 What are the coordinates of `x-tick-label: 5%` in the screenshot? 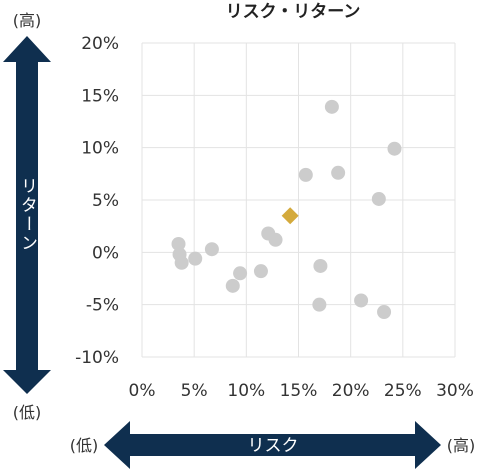 It's located at (194, 391).